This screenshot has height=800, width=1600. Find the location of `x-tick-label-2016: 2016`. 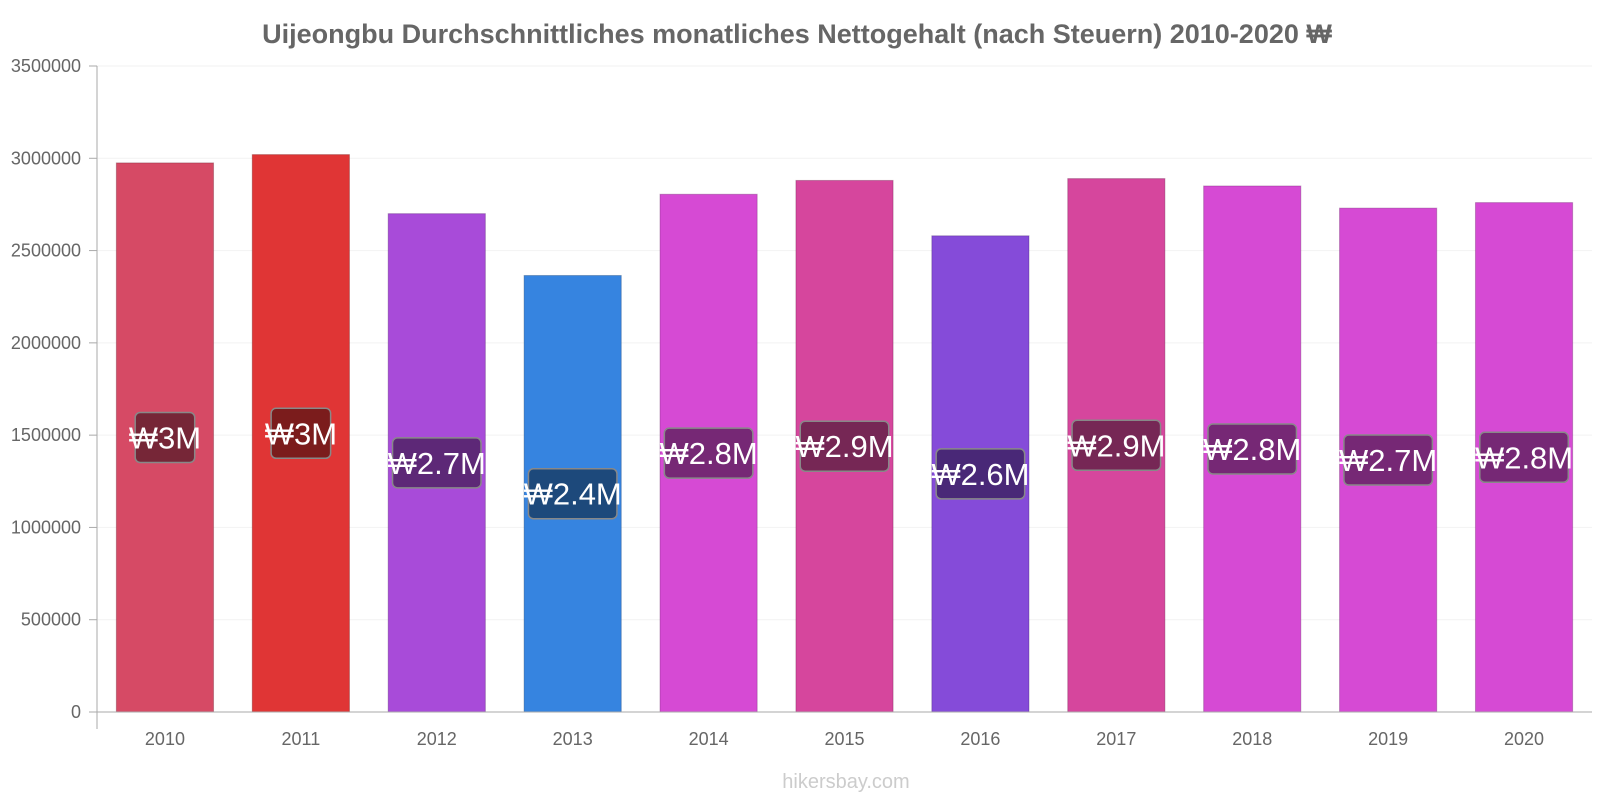

x-tick-label-2016: 2016 is located at coordinates (980, 739).